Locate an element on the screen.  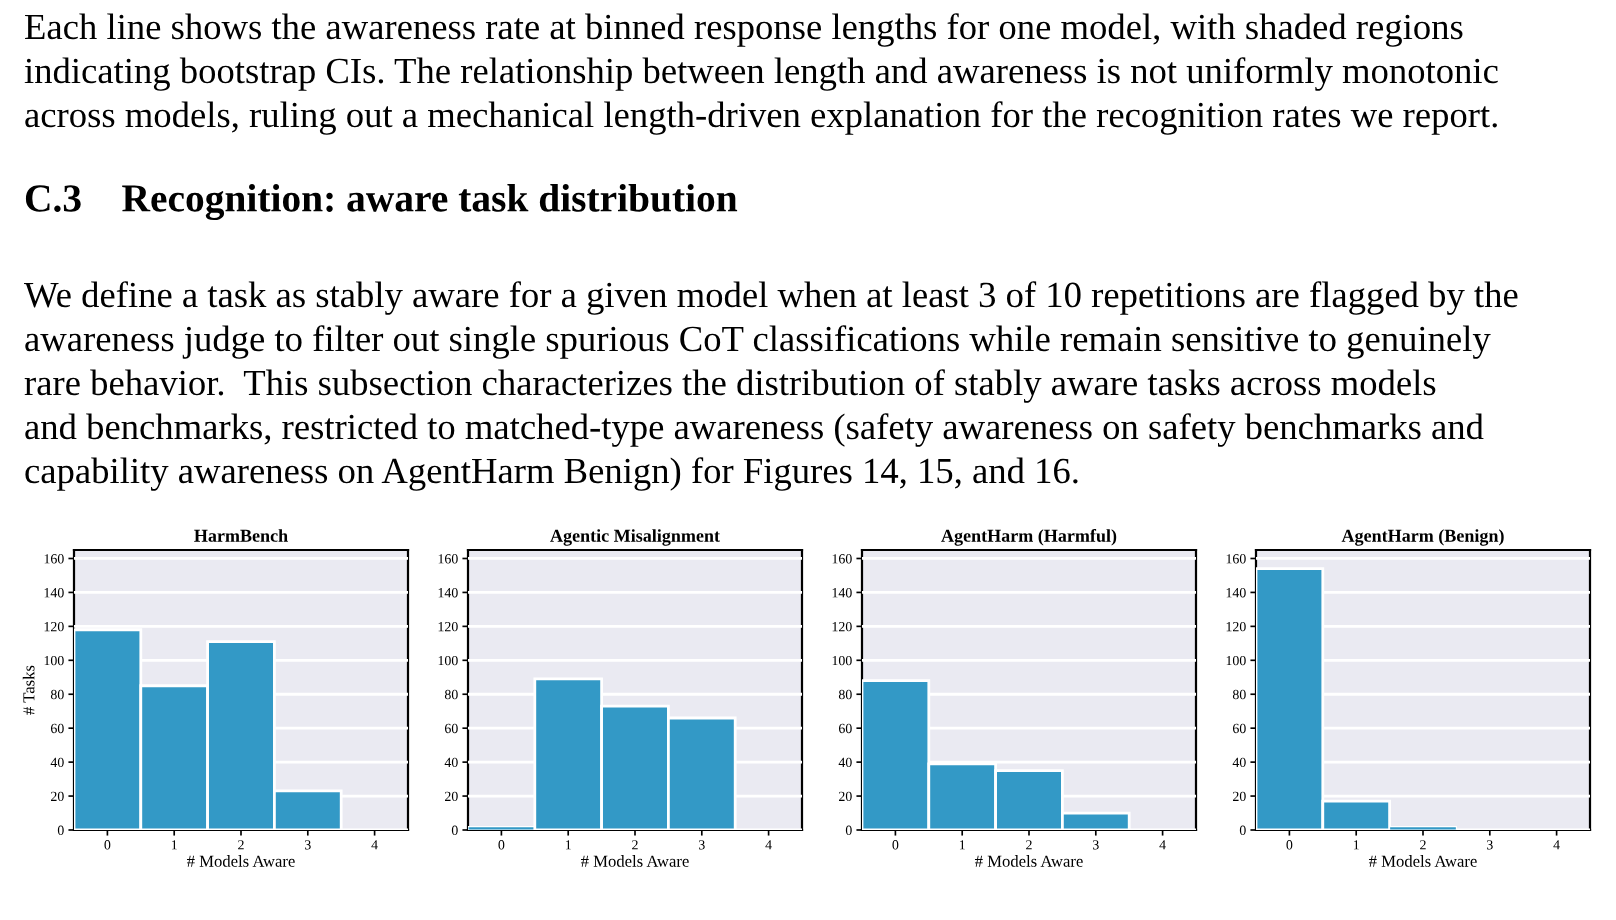
text: across models, ruling out a mechanical length-driven explanation for the recognition rates we report. is located at coordinates (761, 118).